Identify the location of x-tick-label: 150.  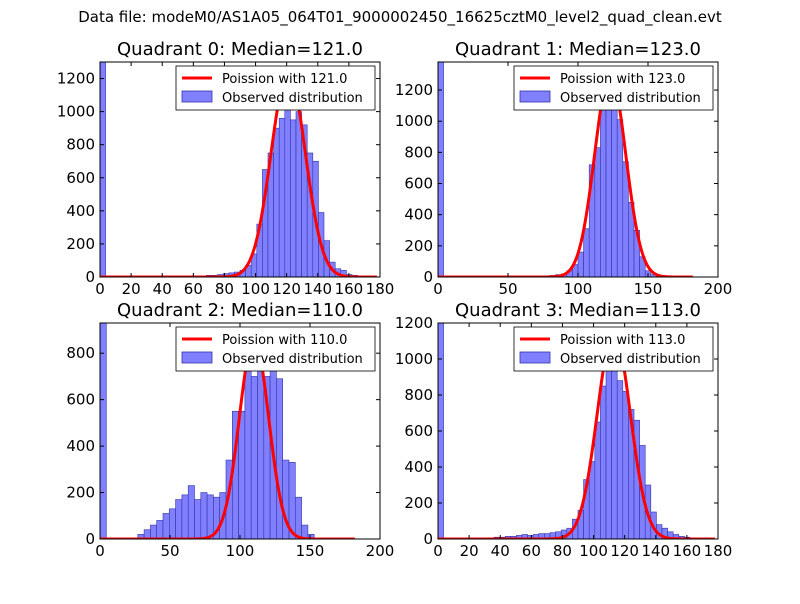
(310, 551).